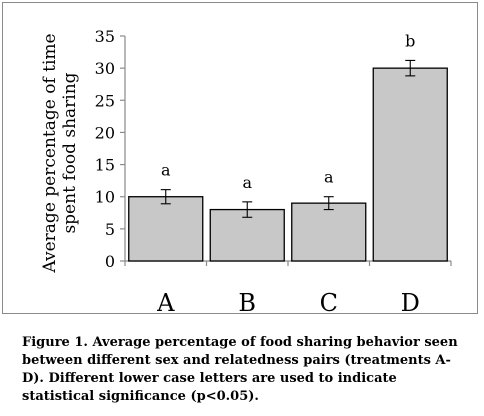 The width and height of the screenshot is (484, 416). What do you see at coordinates (247, 302) in the screenshot?
I see `x-category-label: B` at bounding box center [247, 302].